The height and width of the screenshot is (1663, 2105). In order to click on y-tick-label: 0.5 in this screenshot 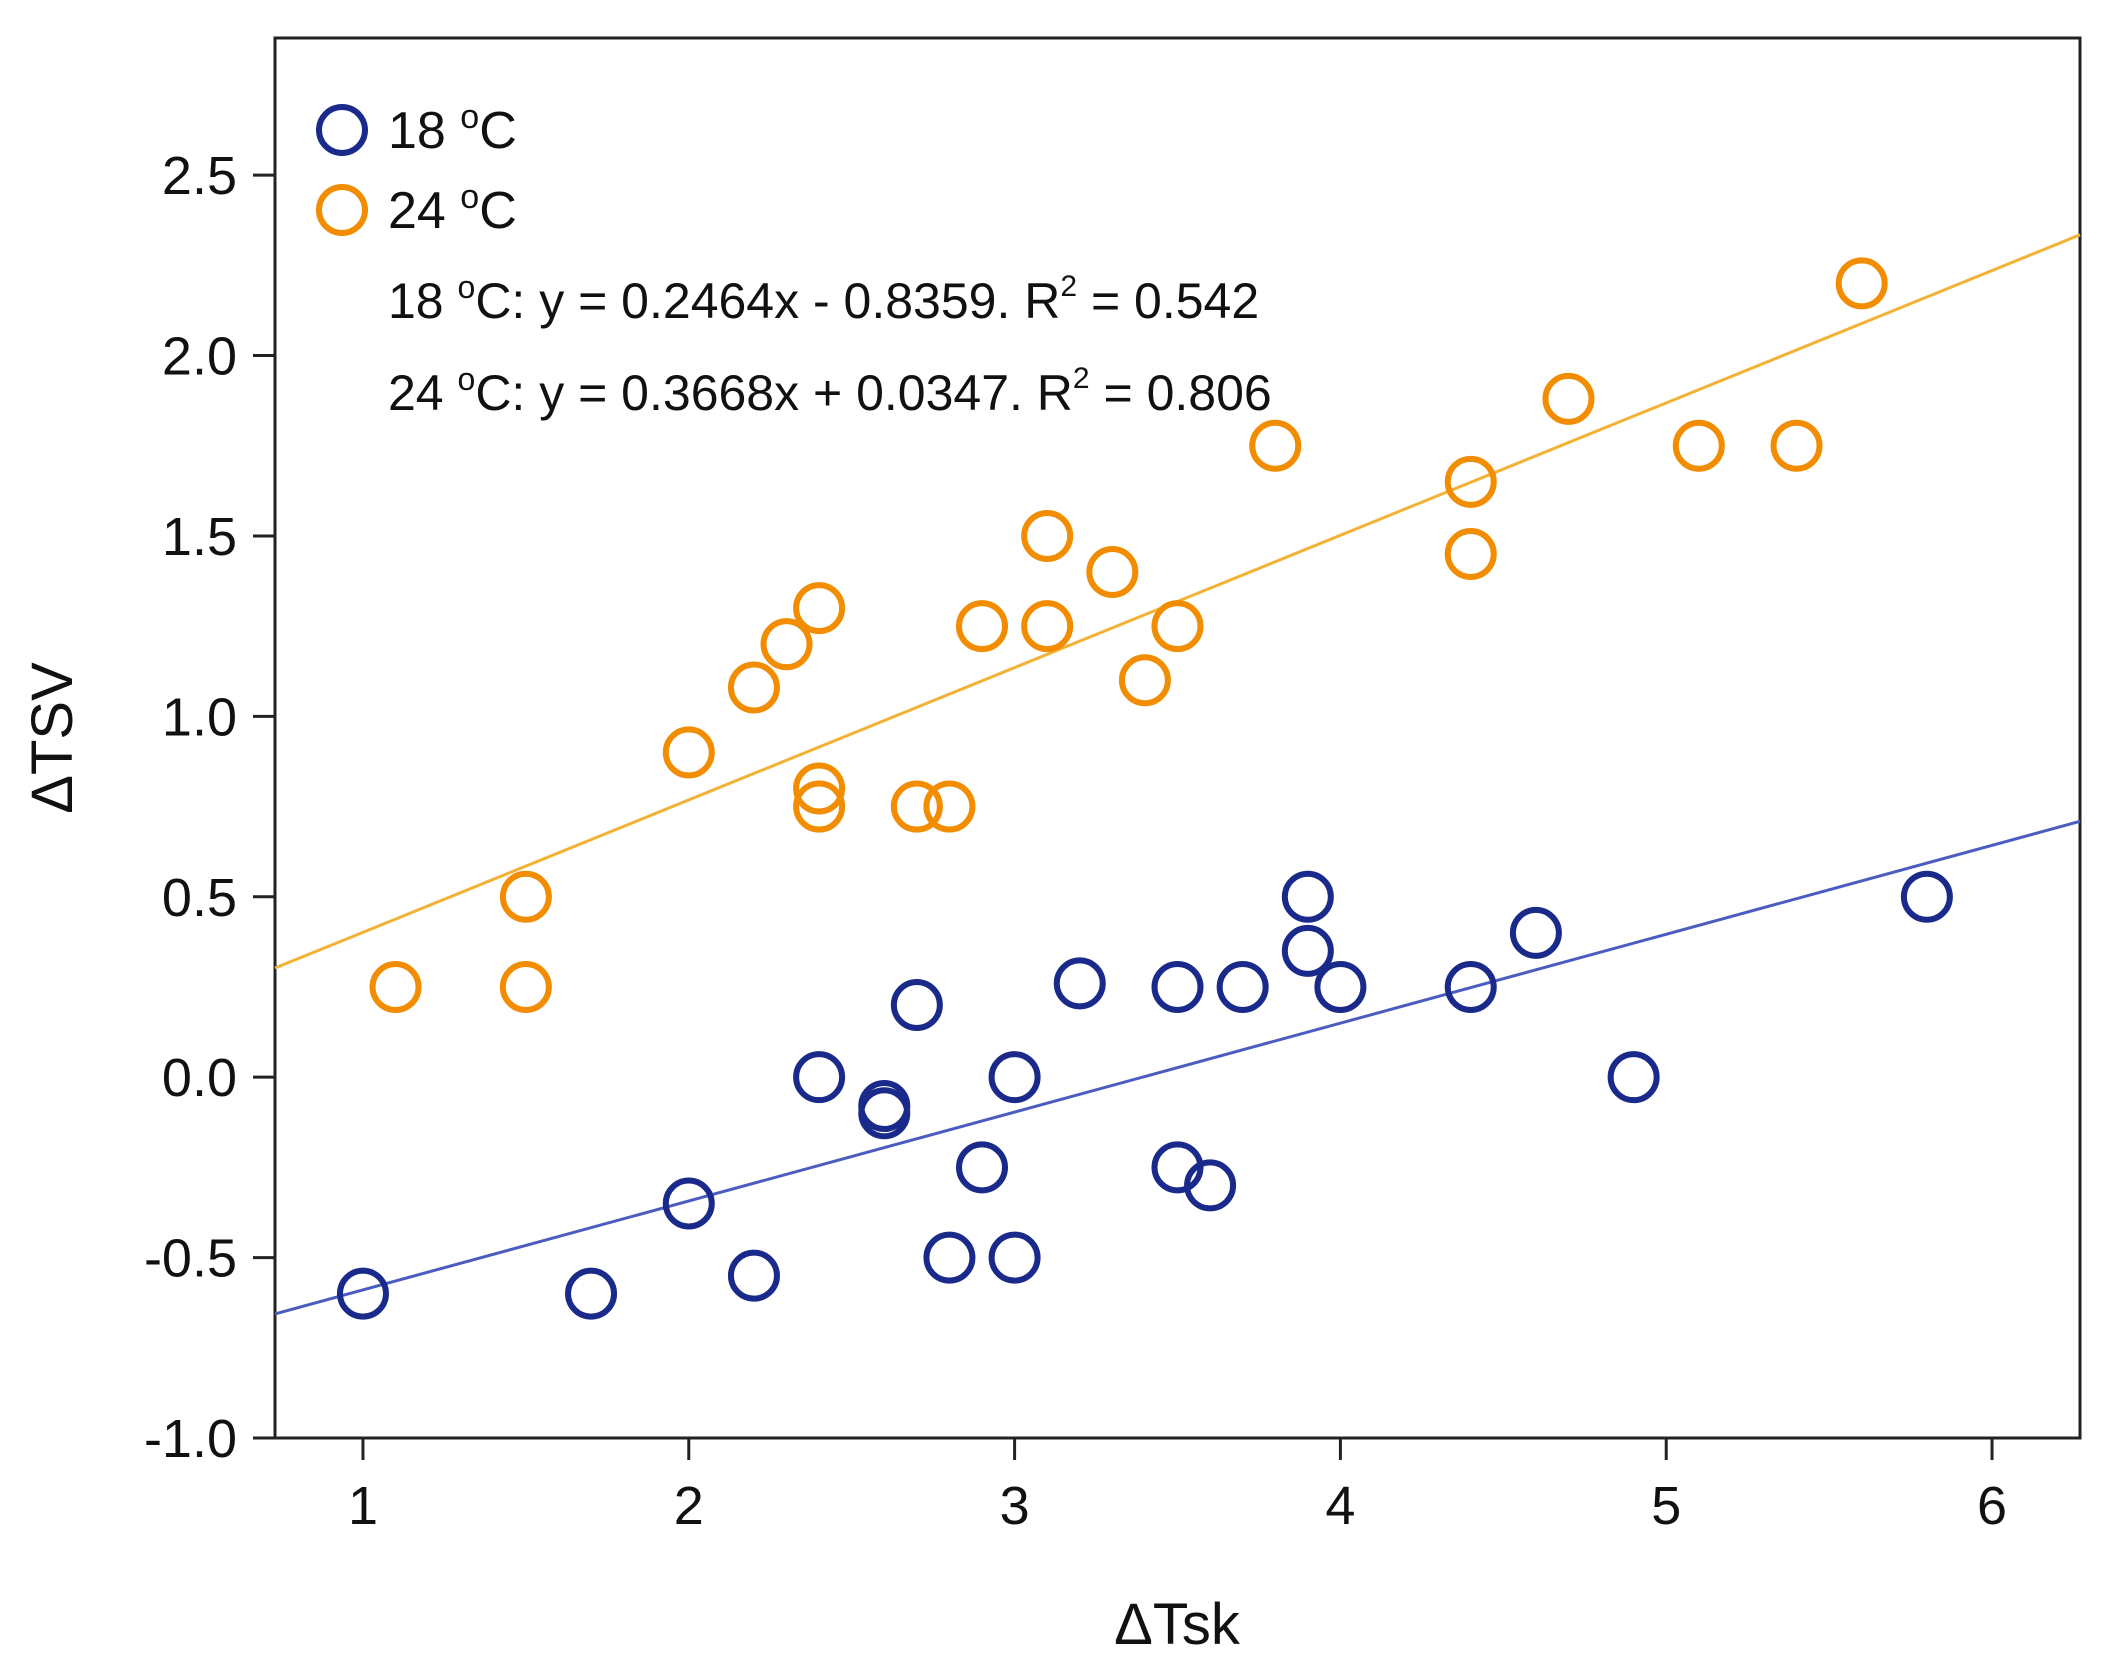, I will do `click(199, 898)`.